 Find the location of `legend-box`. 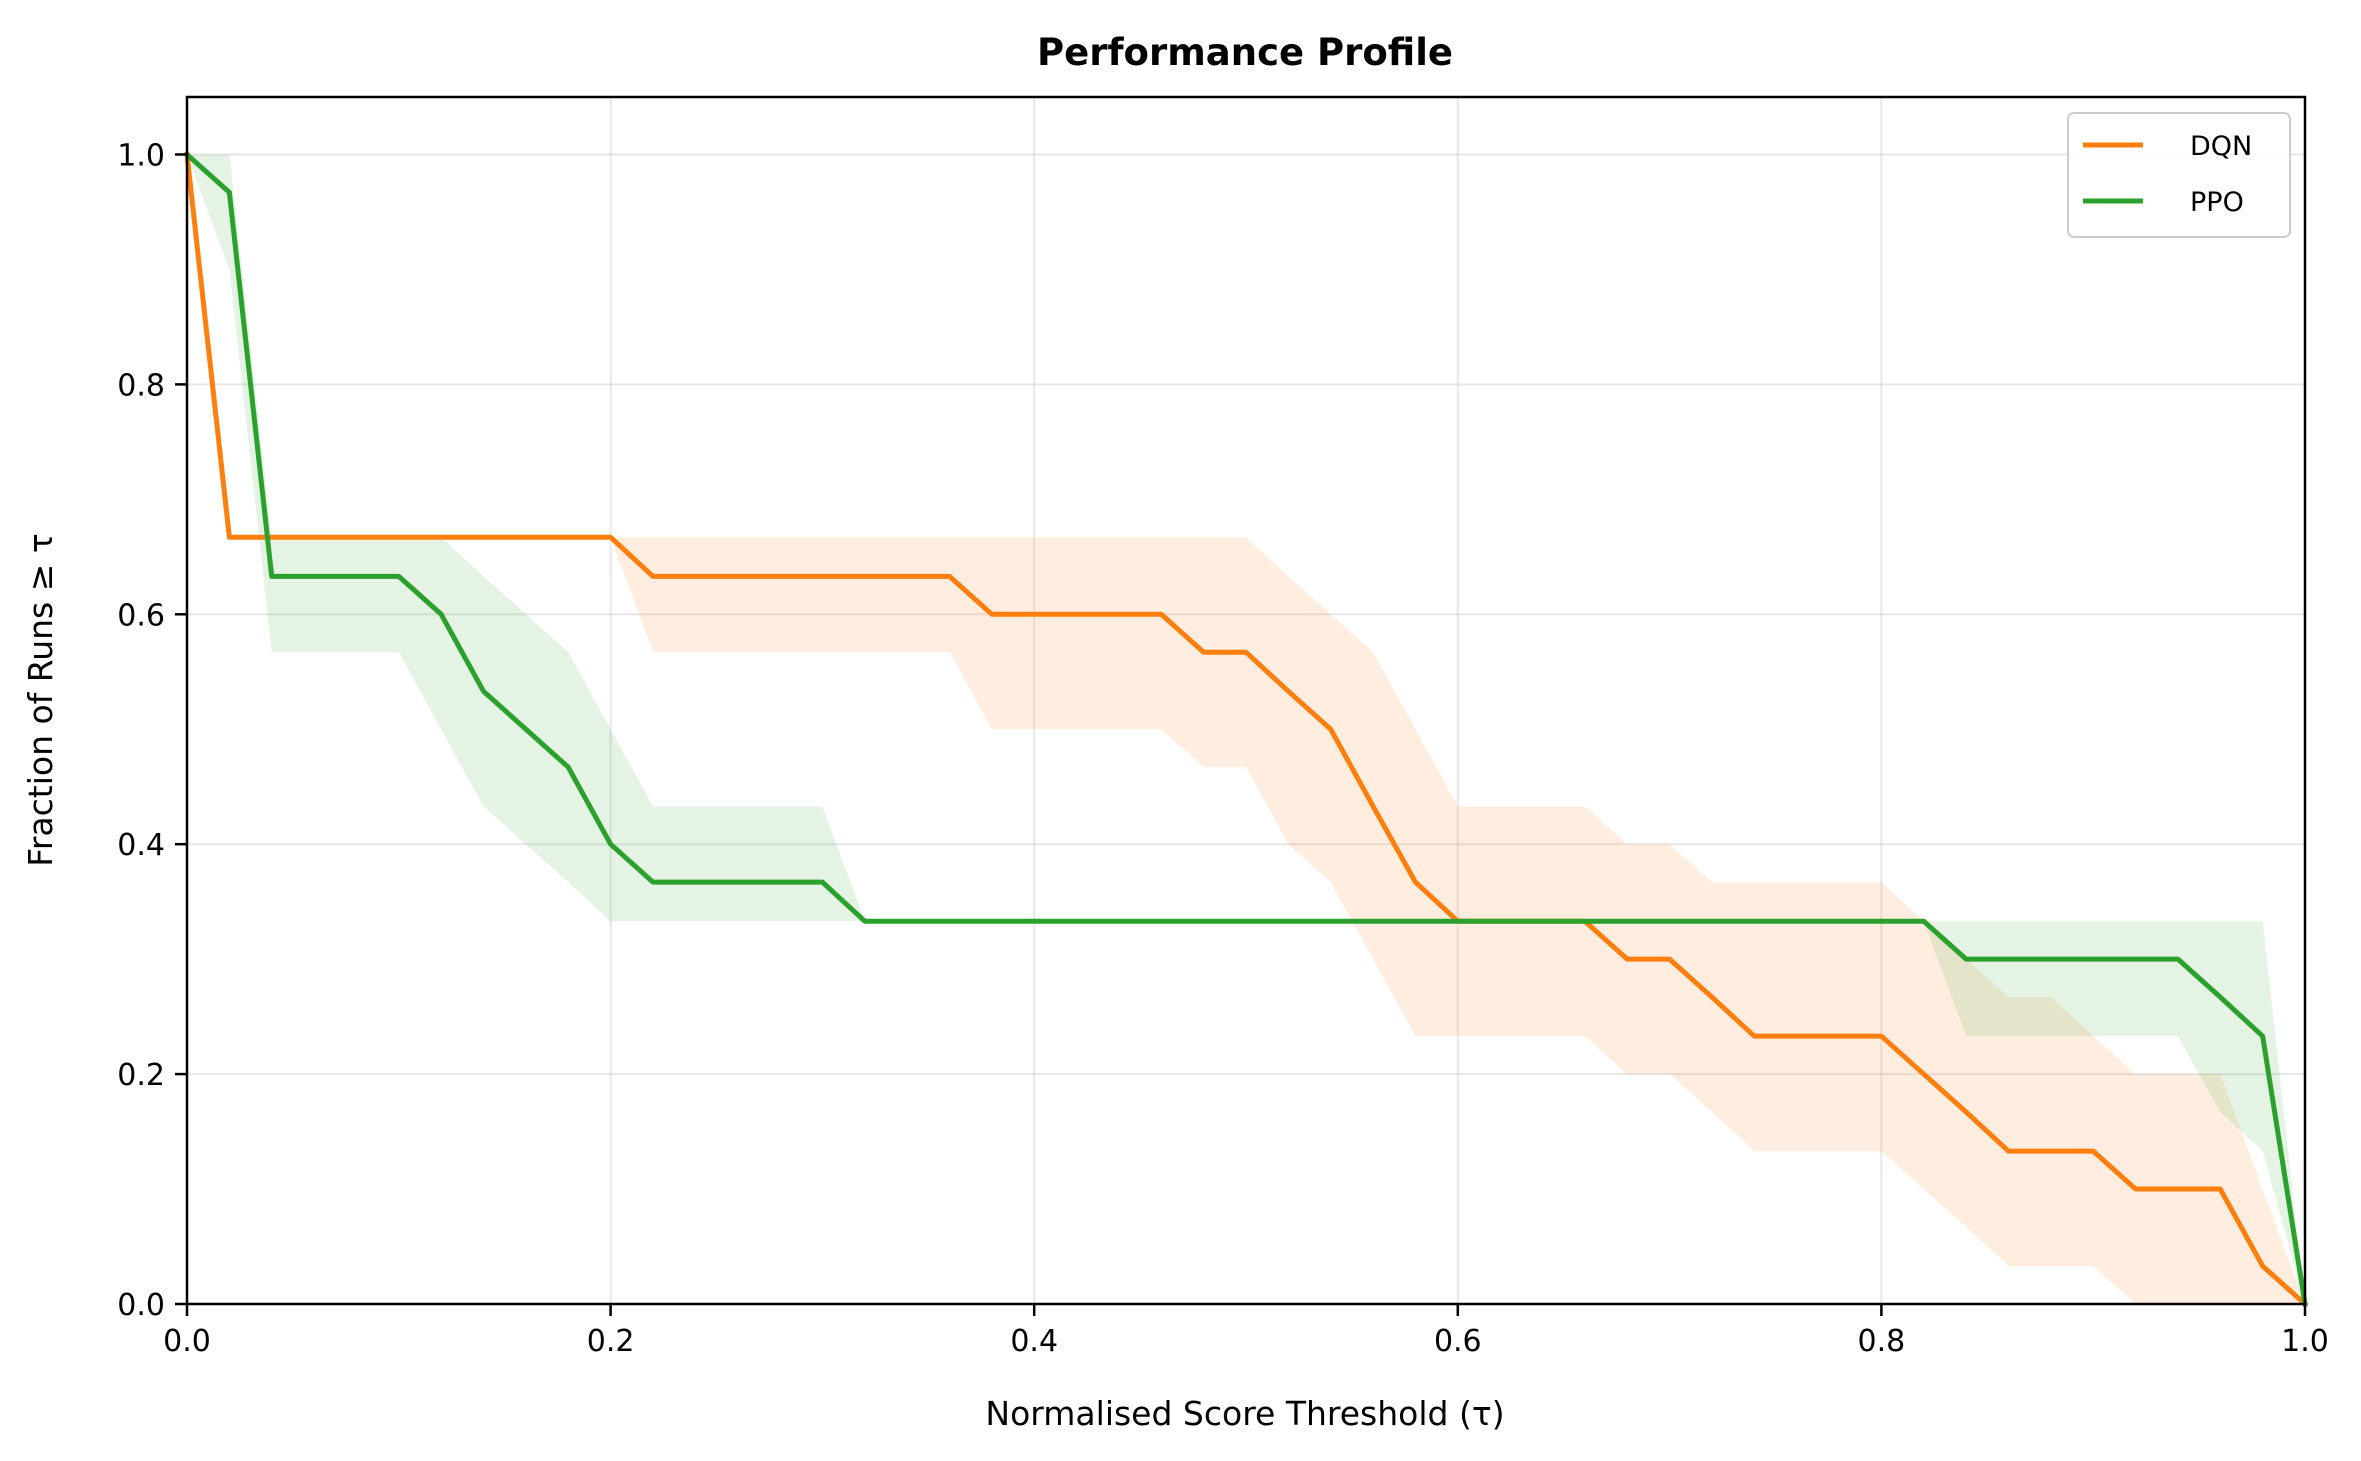

legend-box is located at coordinates (2179, 175).